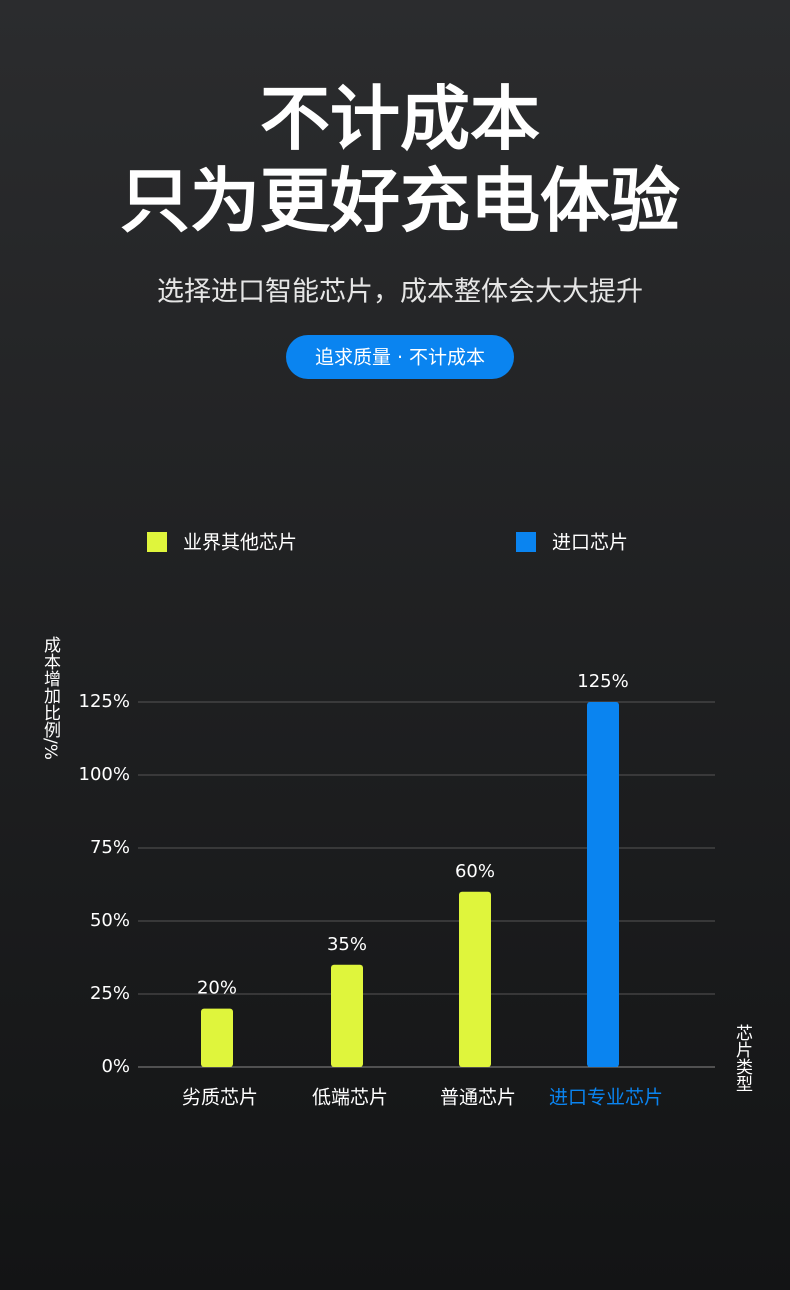 The image size is (790, 1290). Describe the element at coordinates (742, 1058) in the screenshot. I see `x-axis-label: 芯片类型` at that location.